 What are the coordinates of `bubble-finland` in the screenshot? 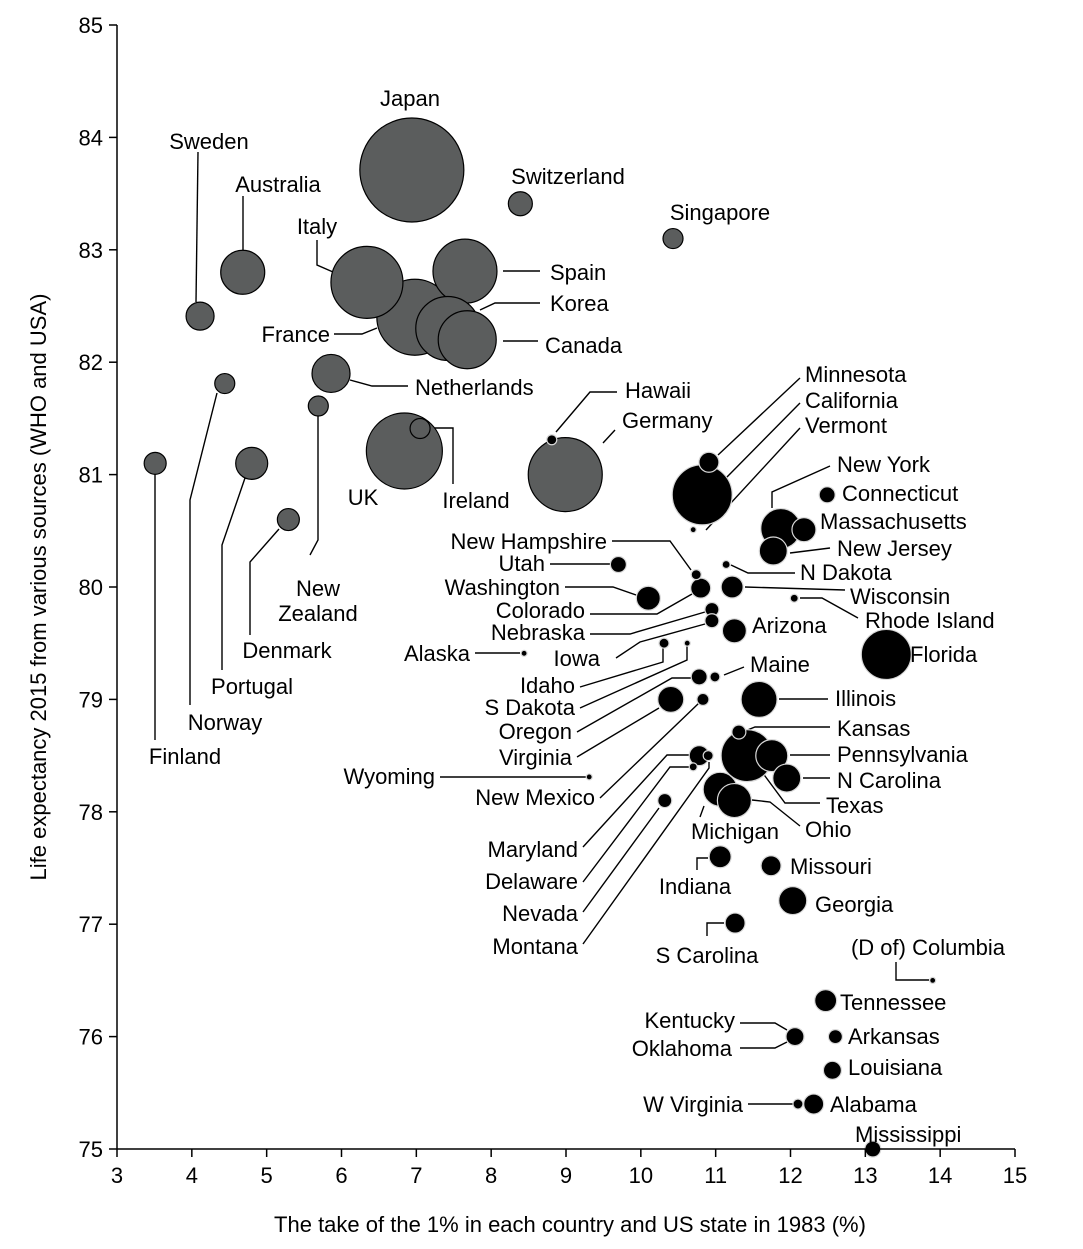 It's located at (155, 463).